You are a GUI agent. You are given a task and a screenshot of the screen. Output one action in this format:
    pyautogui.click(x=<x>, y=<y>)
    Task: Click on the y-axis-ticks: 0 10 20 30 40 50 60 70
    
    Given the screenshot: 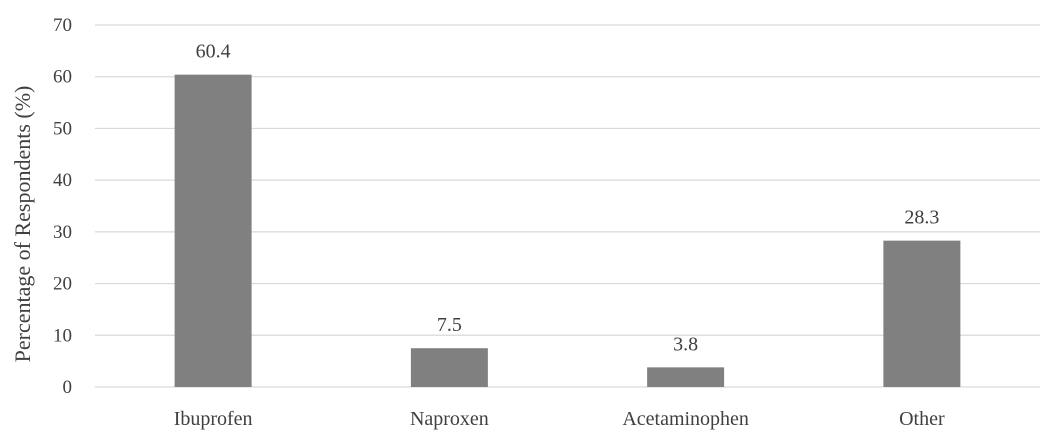 What is the action you would take?
    pyautogui.click(x=62, y=206)
    